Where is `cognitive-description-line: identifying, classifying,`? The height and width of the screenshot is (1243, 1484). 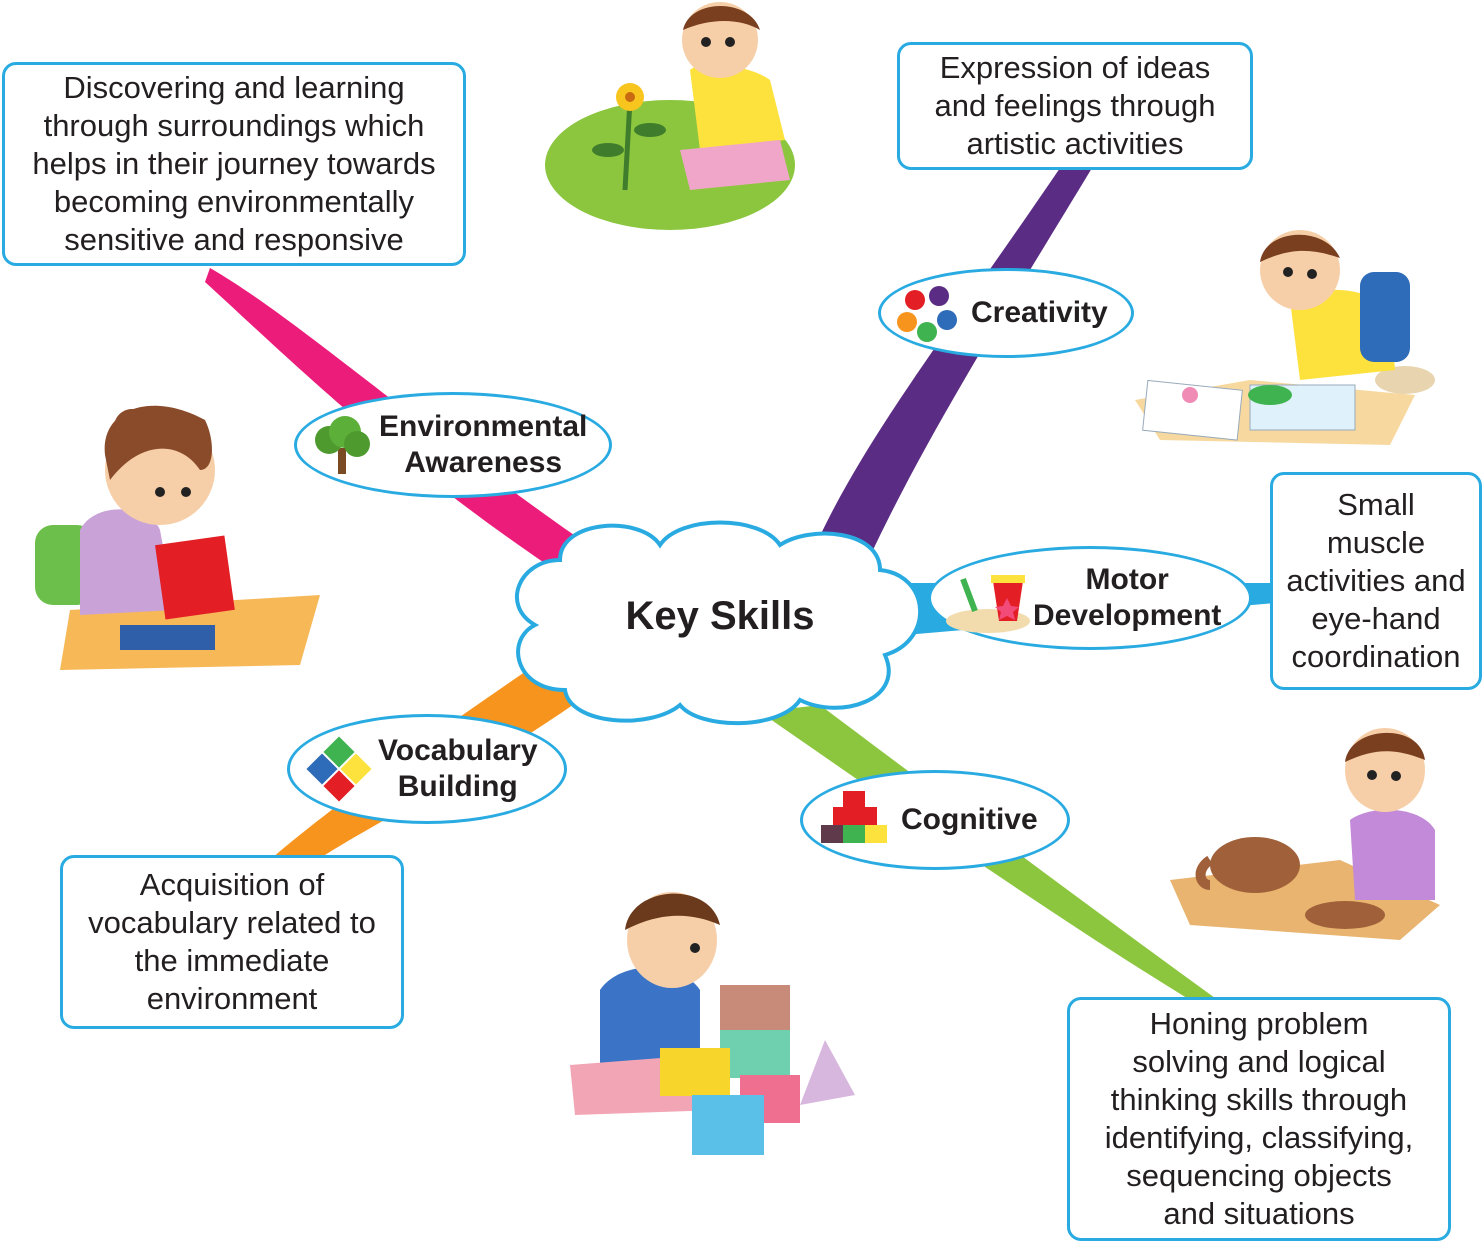
cognitive-description-line: identifying, classifying, is located at coordinates (1259, 1137).